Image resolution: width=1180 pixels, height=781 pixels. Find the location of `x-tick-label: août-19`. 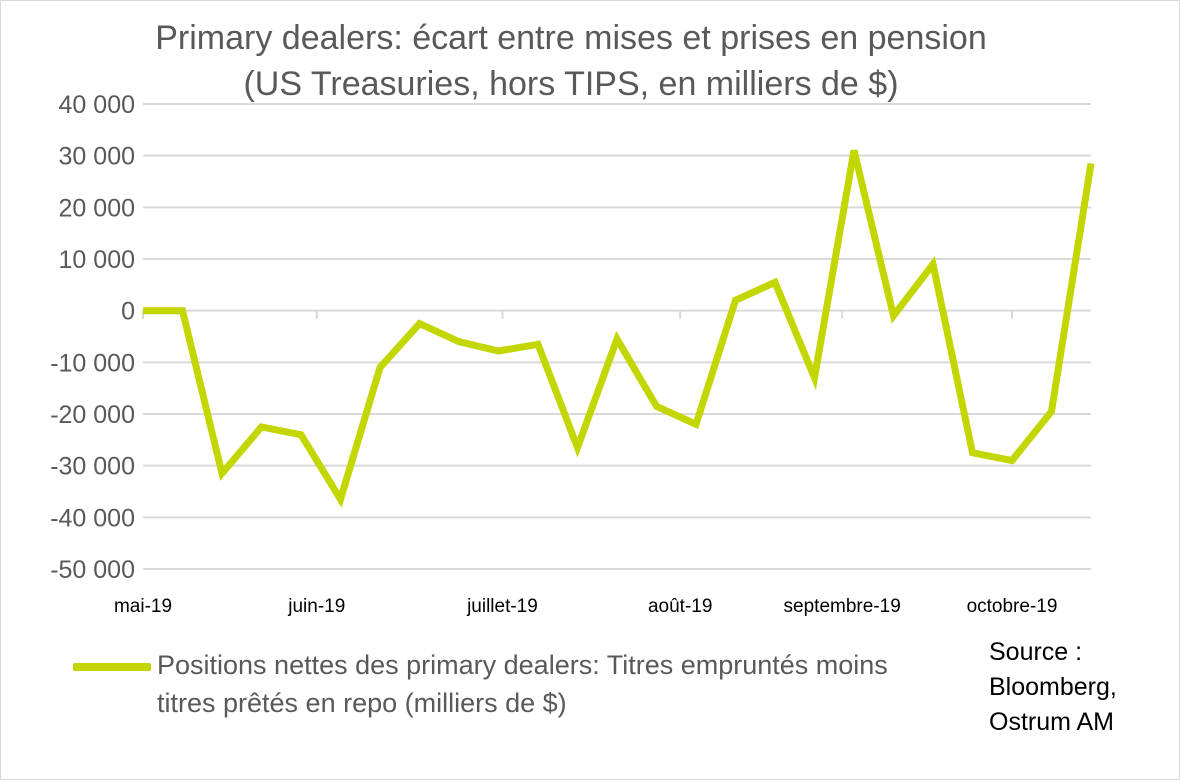

x-tick-label: août-19 is located at coordinates (680, 606).